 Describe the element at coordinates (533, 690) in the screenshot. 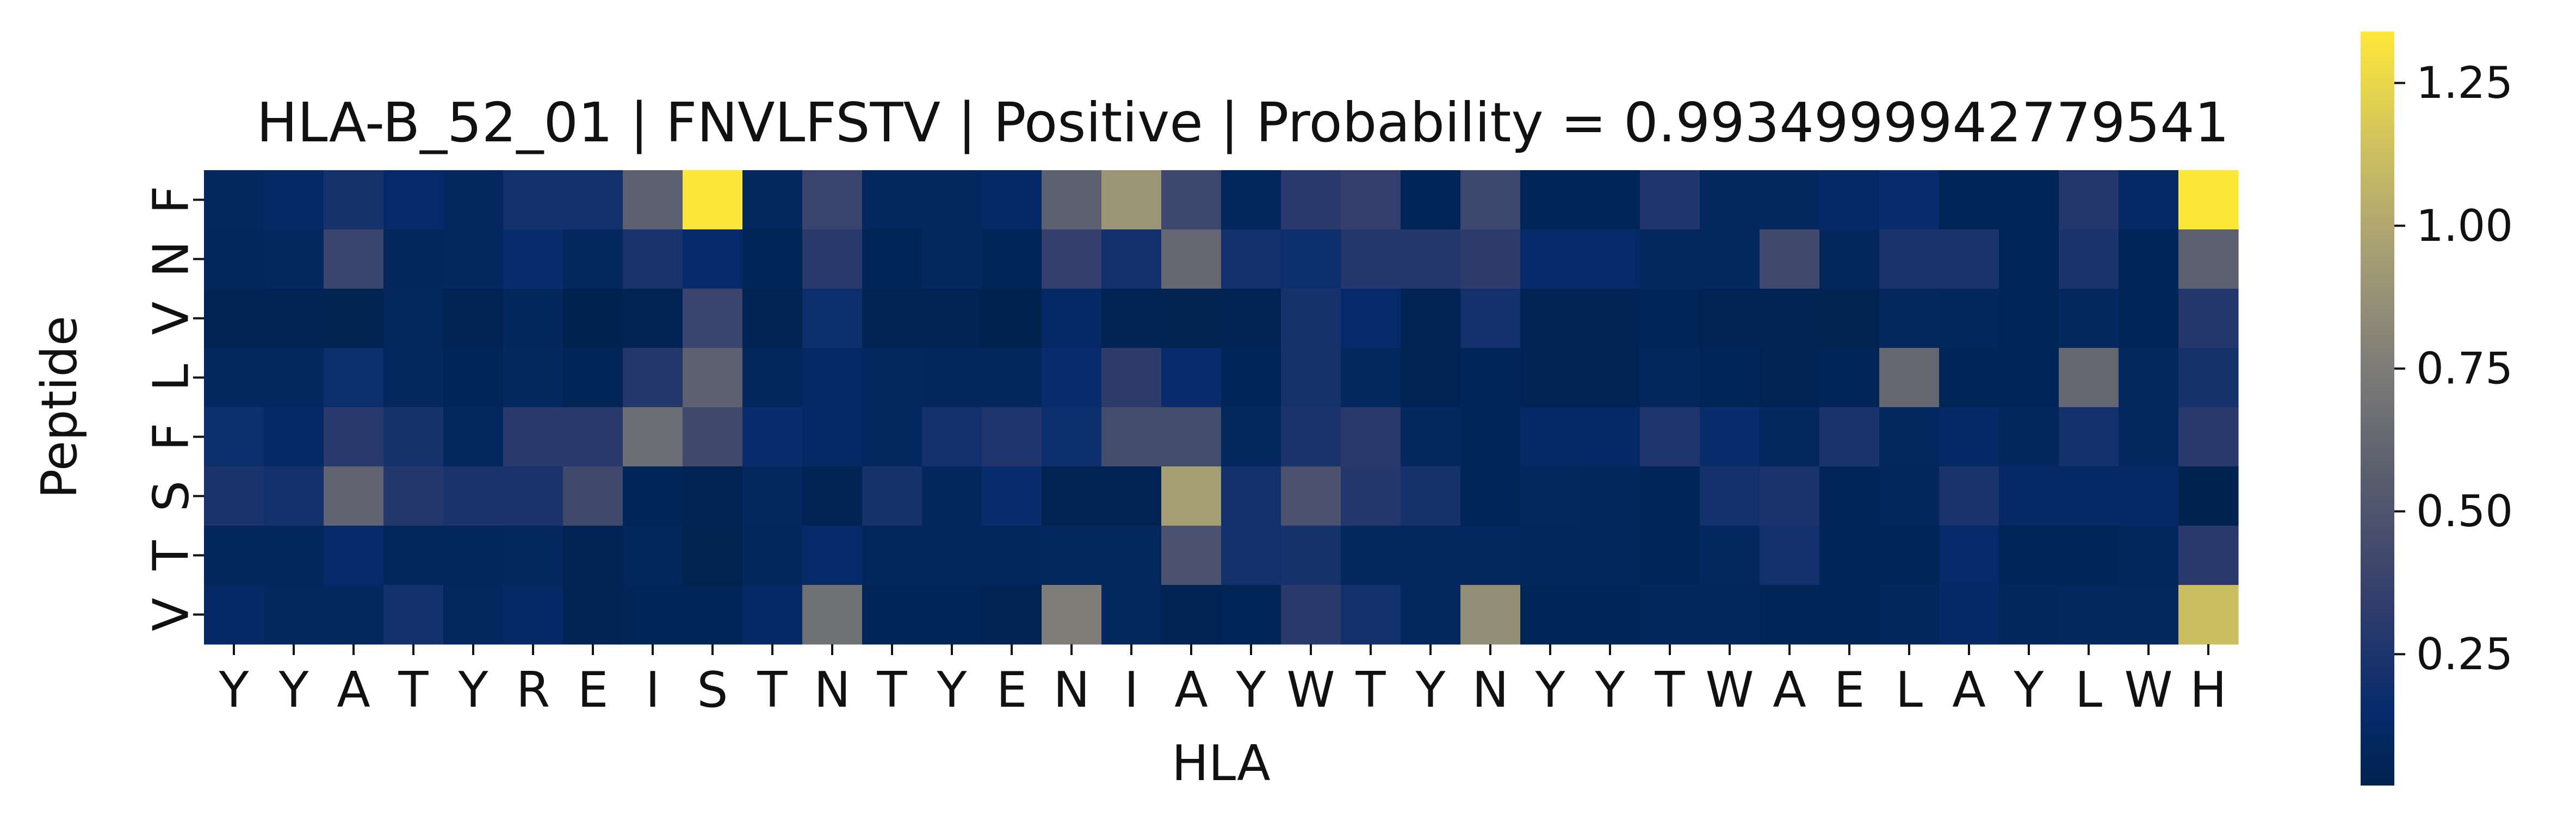

I see `x-tick-label: R` at that location.